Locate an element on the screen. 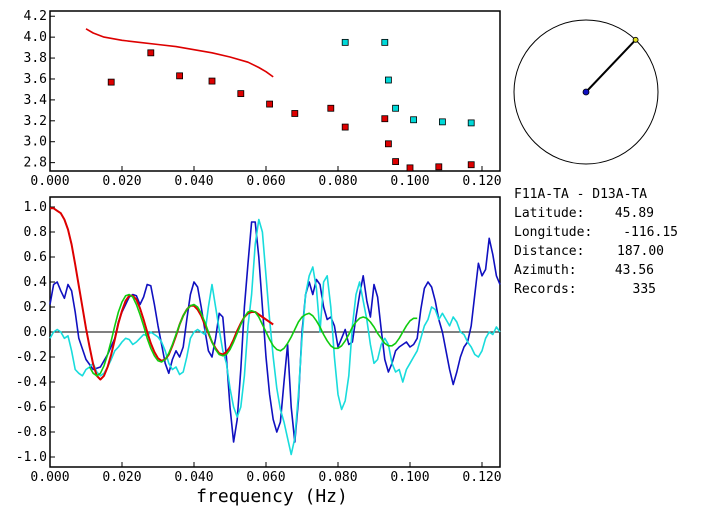 The image size is (702, 519). azimuth-label: Azimuth: is located at coordinates (545, 270).